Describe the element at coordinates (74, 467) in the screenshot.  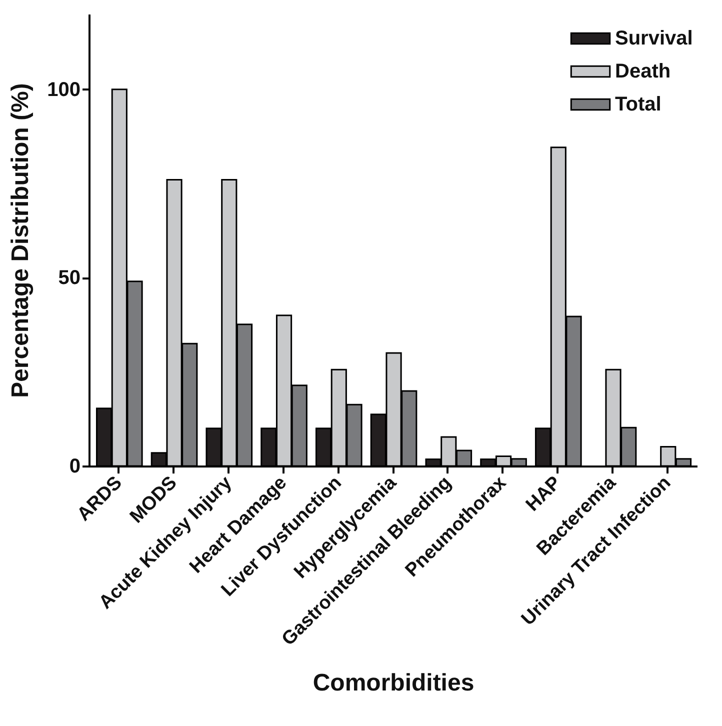
I see `y-tick-label: 0` at that location.